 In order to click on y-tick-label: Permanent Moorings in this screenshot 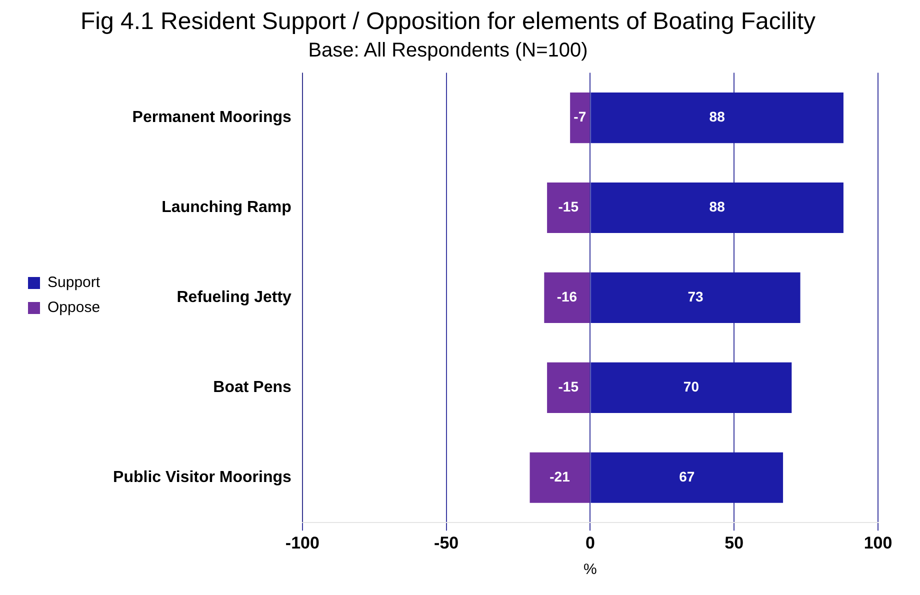, I will do `click(212, 117)`.